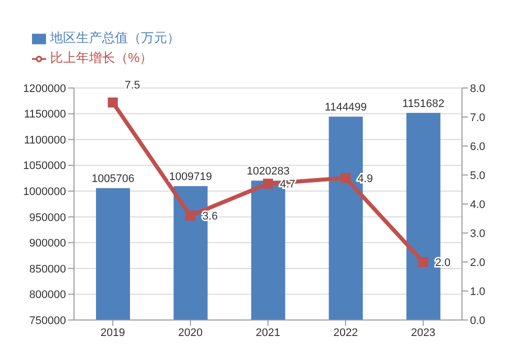  What do you see at coordinates (478, 118) in the screenshot?
I see `y2-tick-label: 7.0` at bounding box center [478, 118].